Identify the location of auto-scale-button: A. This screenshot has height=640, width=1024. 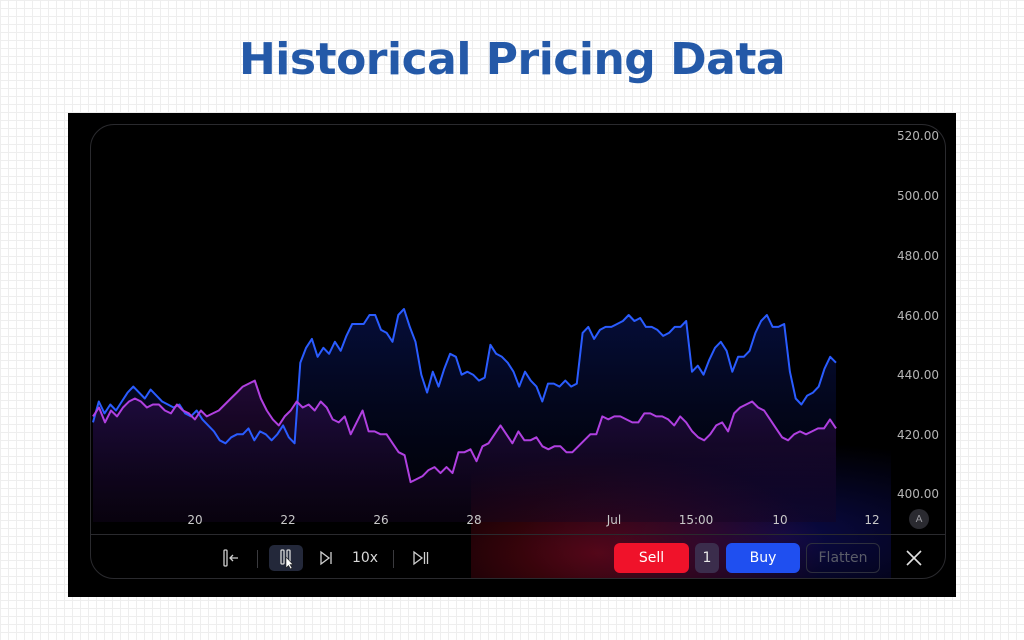
(919, 519).